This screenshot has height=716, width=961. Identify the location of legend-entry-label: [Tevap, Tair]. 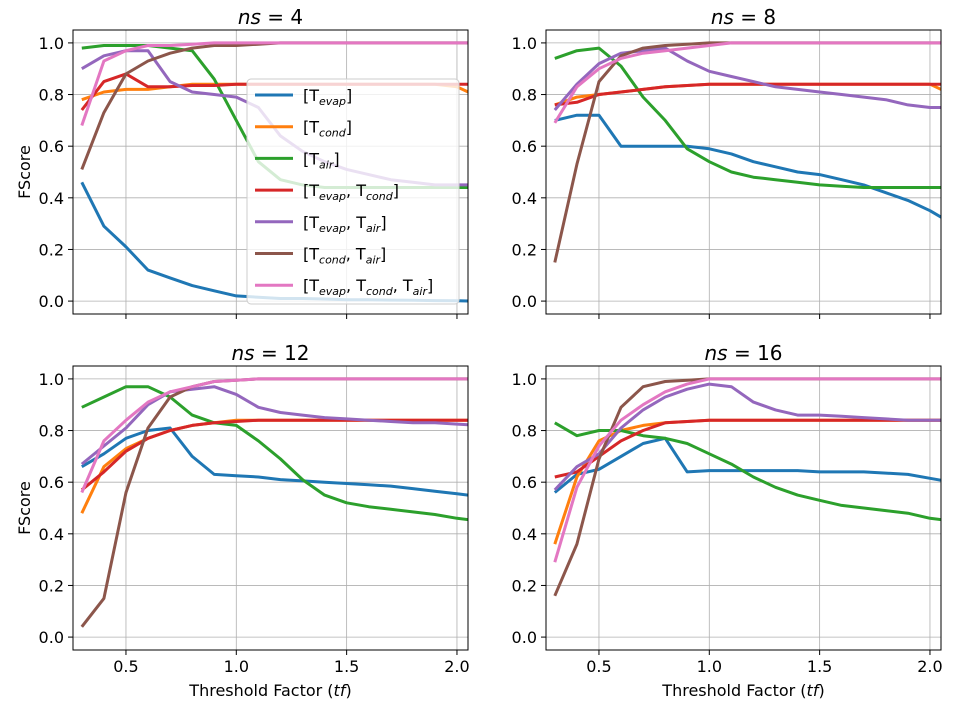
(345, 224).